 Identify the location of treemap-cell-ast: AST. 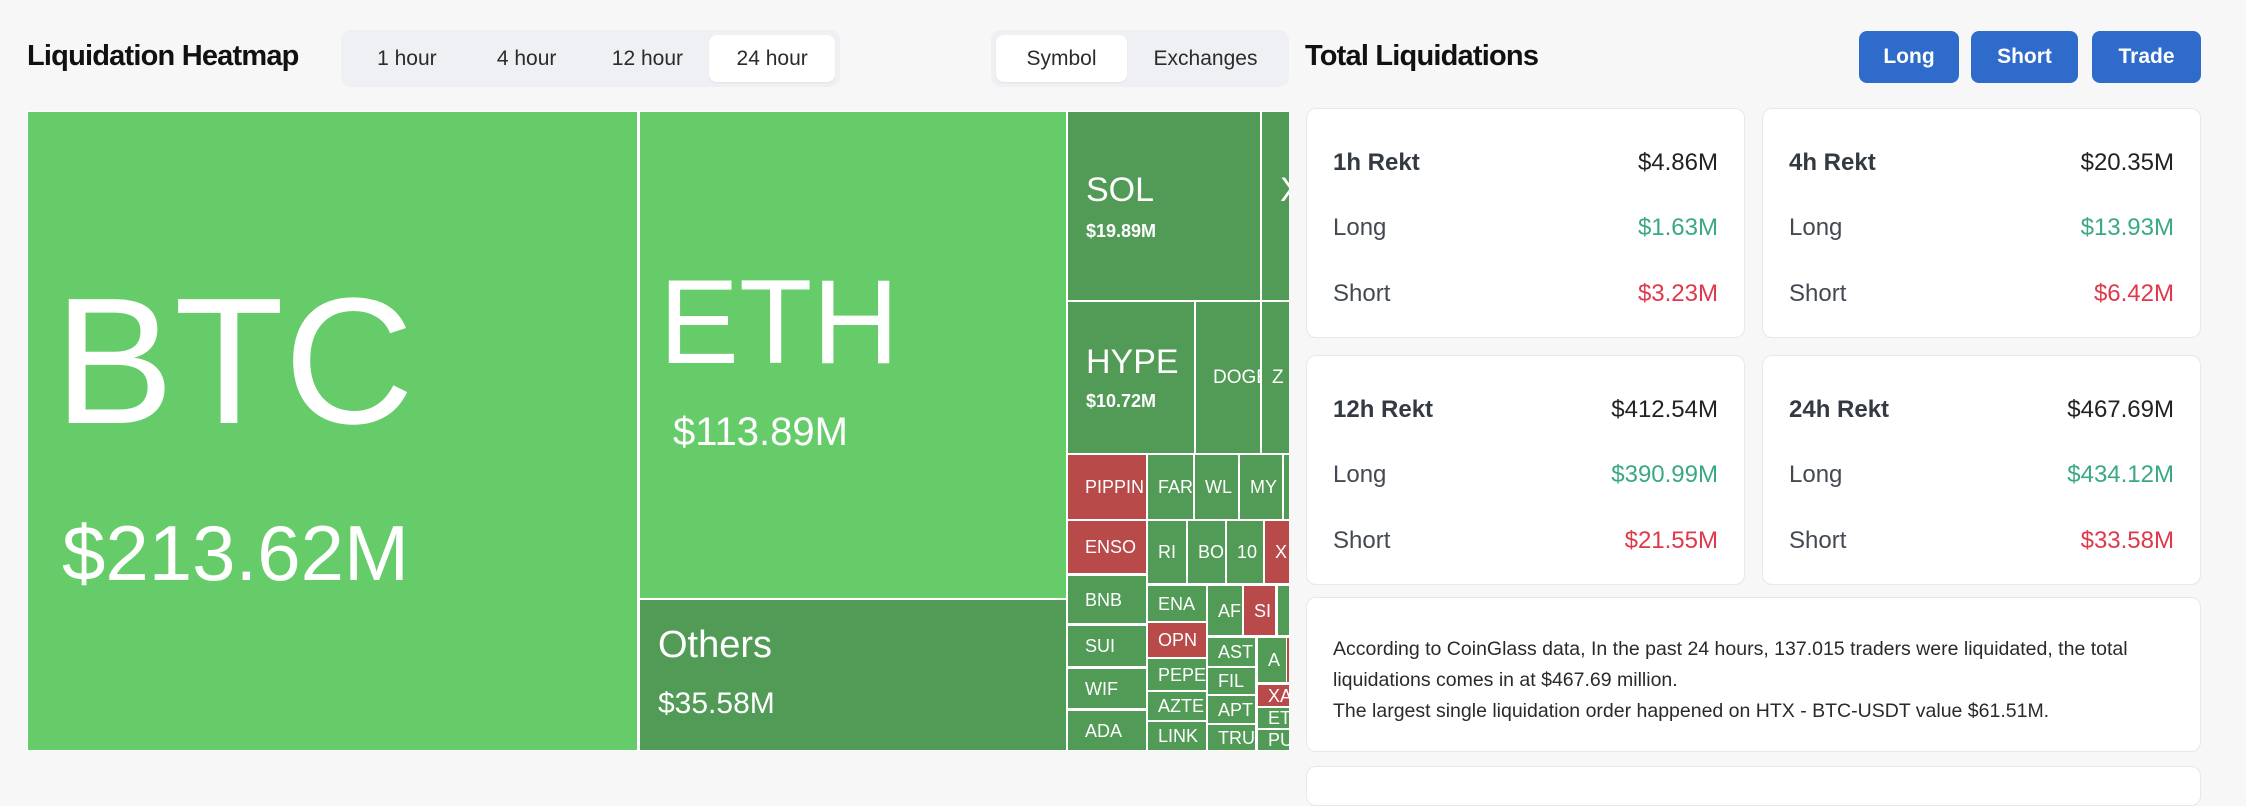
(1231, 652).